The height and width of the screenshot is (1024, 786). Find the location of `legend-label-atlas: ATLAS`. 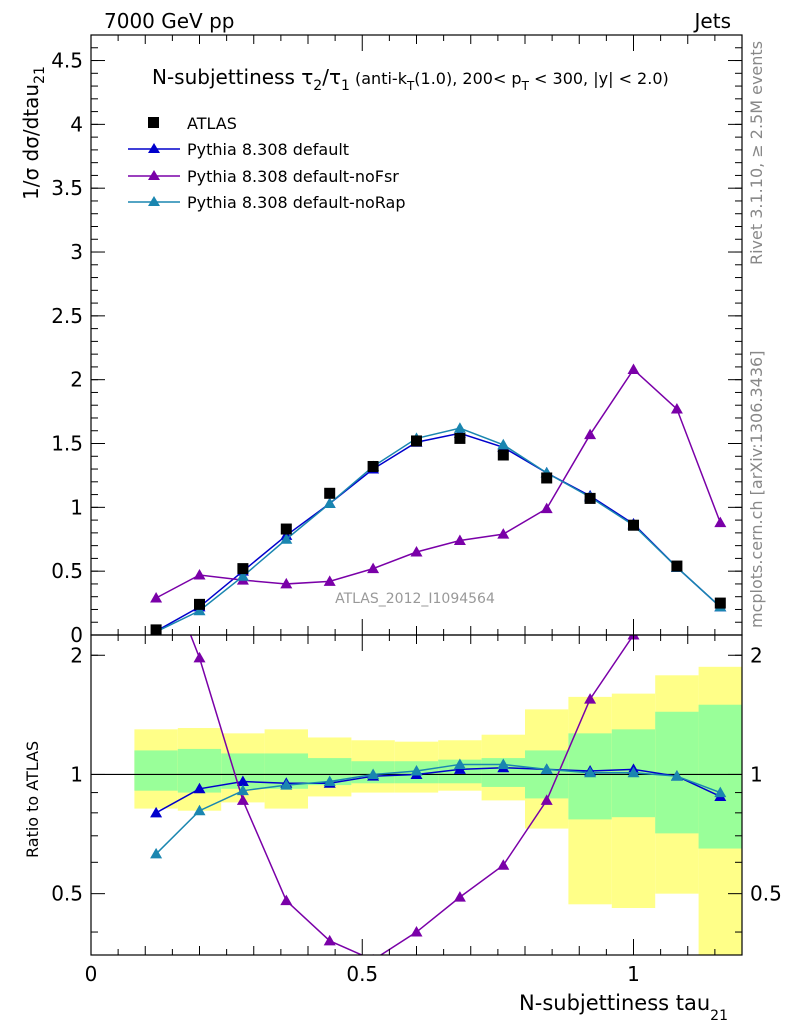

legend-label-atlas: ATLAS is located at coordinates (212, 123).